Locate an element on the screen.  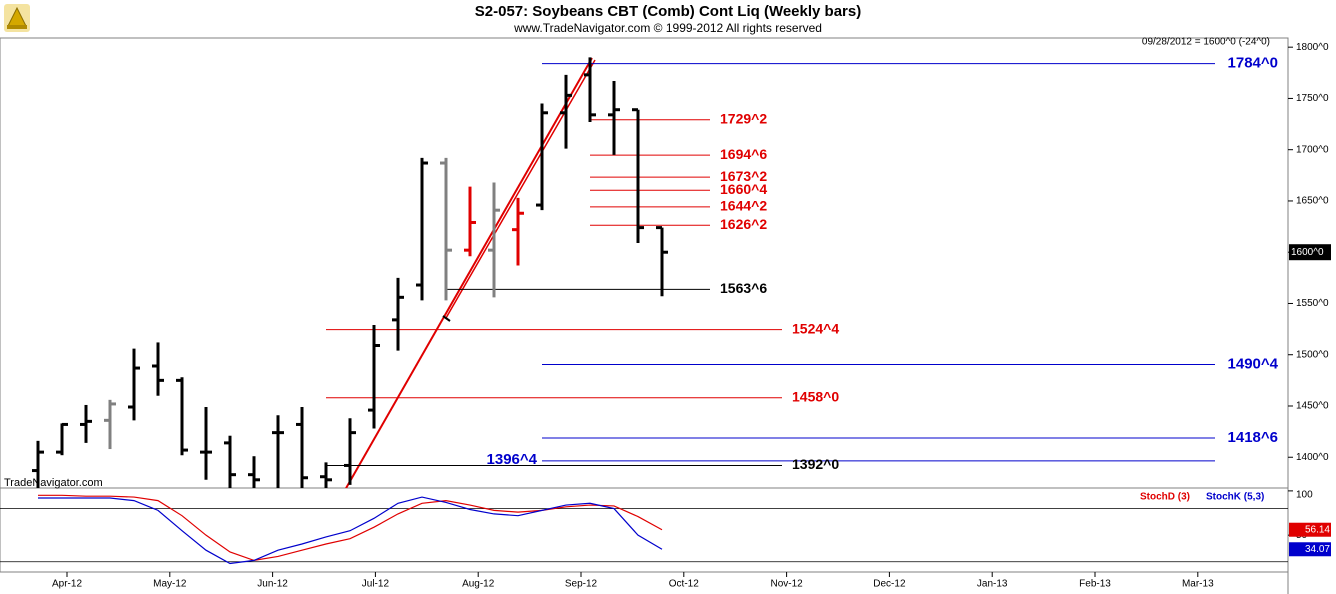
y-tick-label: 1750^0 is located at coordinates (1312, 98).